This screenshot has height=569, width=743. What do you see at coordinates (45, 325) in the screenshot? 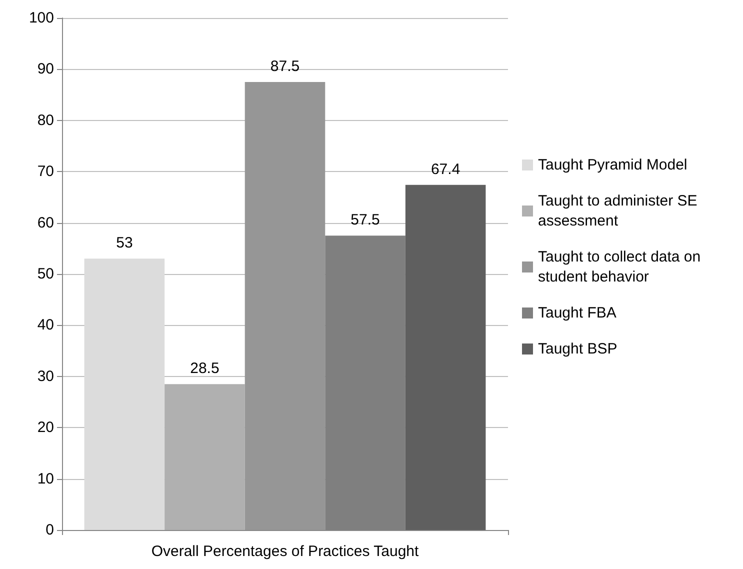
I see `y-tick-label: 40` at bounding box center [45, 325].